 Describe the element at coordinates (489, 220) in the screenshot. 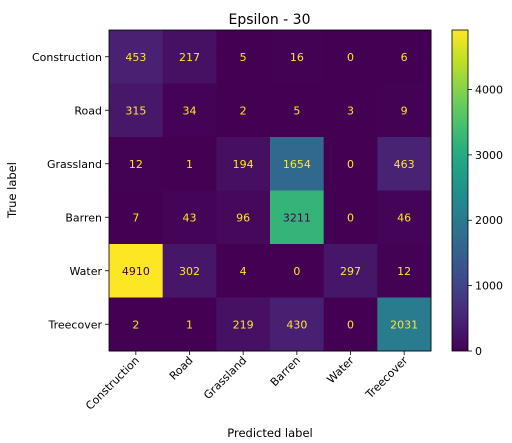

I see `colorbar-tick-label: 2000` at that location.